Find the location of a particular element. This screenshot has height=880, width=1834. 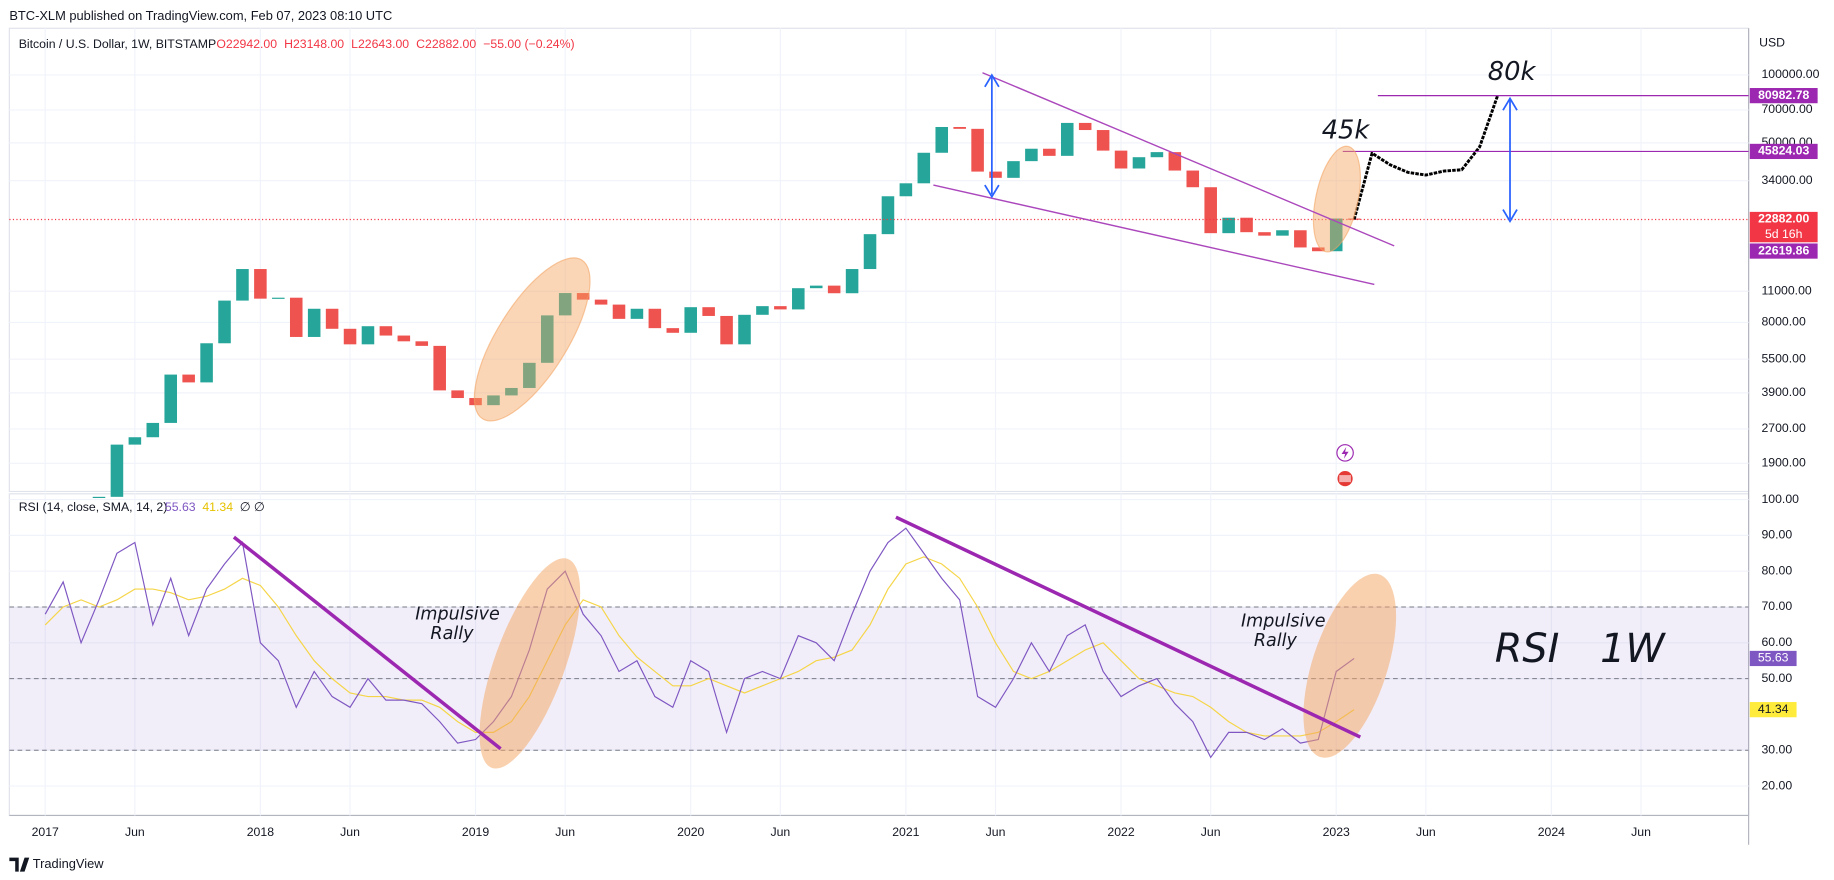

level-label: 22882.00 is located at coordinates (1783, 219).